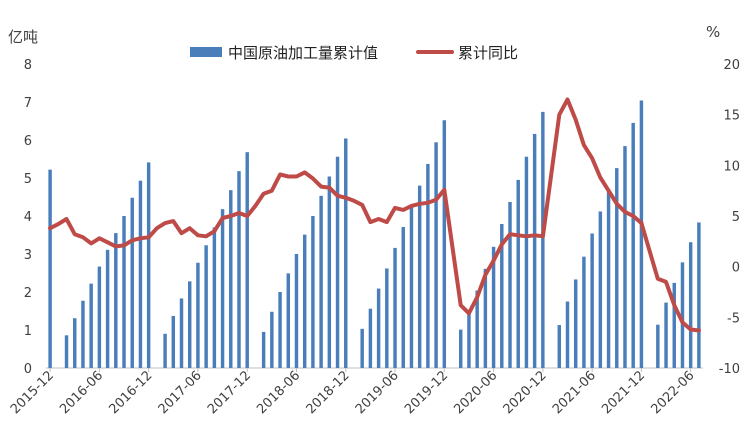 The image size is (754, 440). I want to click on left-tick-label: 3, so click(28, 255).